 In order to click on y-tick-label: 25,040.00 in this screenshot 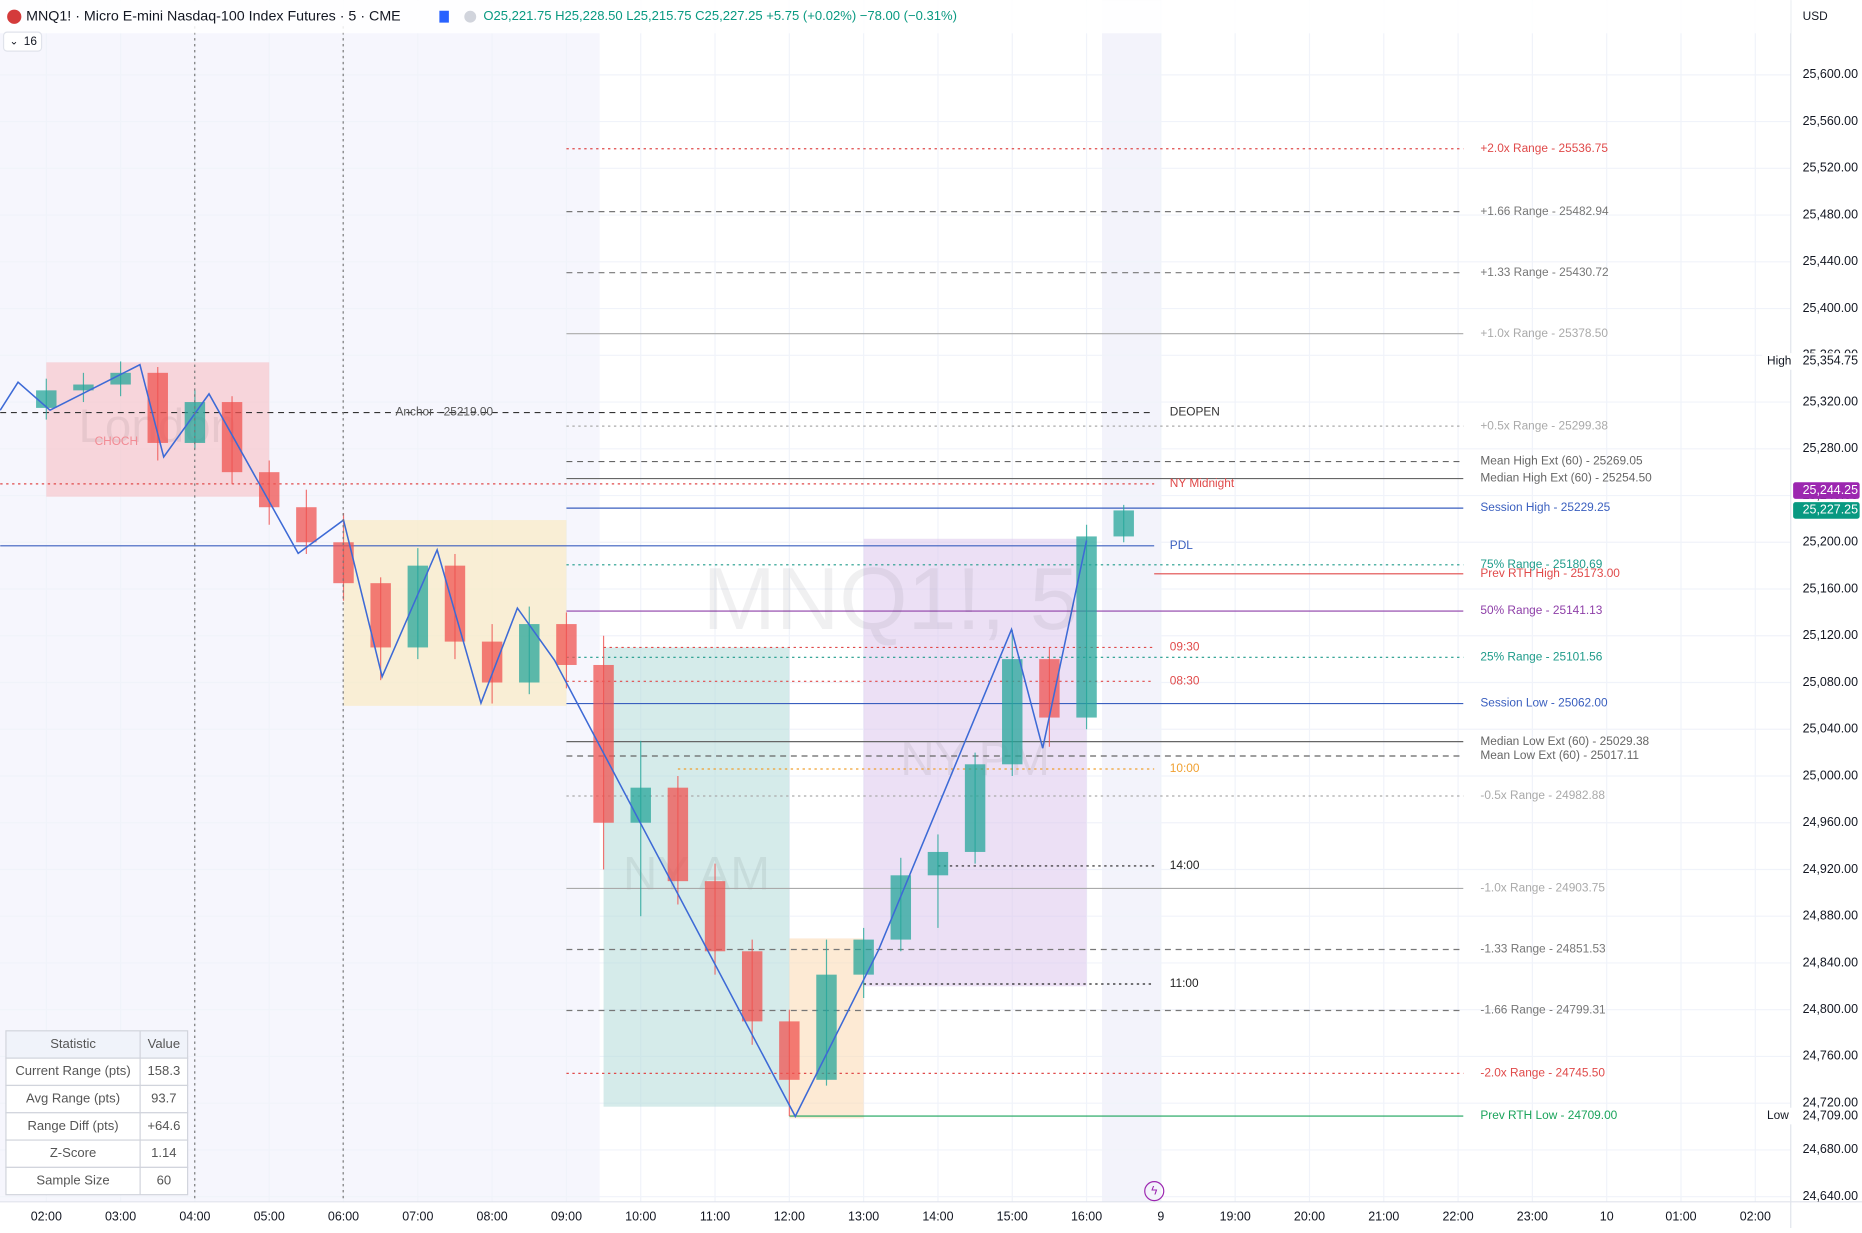, I will do `click(1830, 729)`.